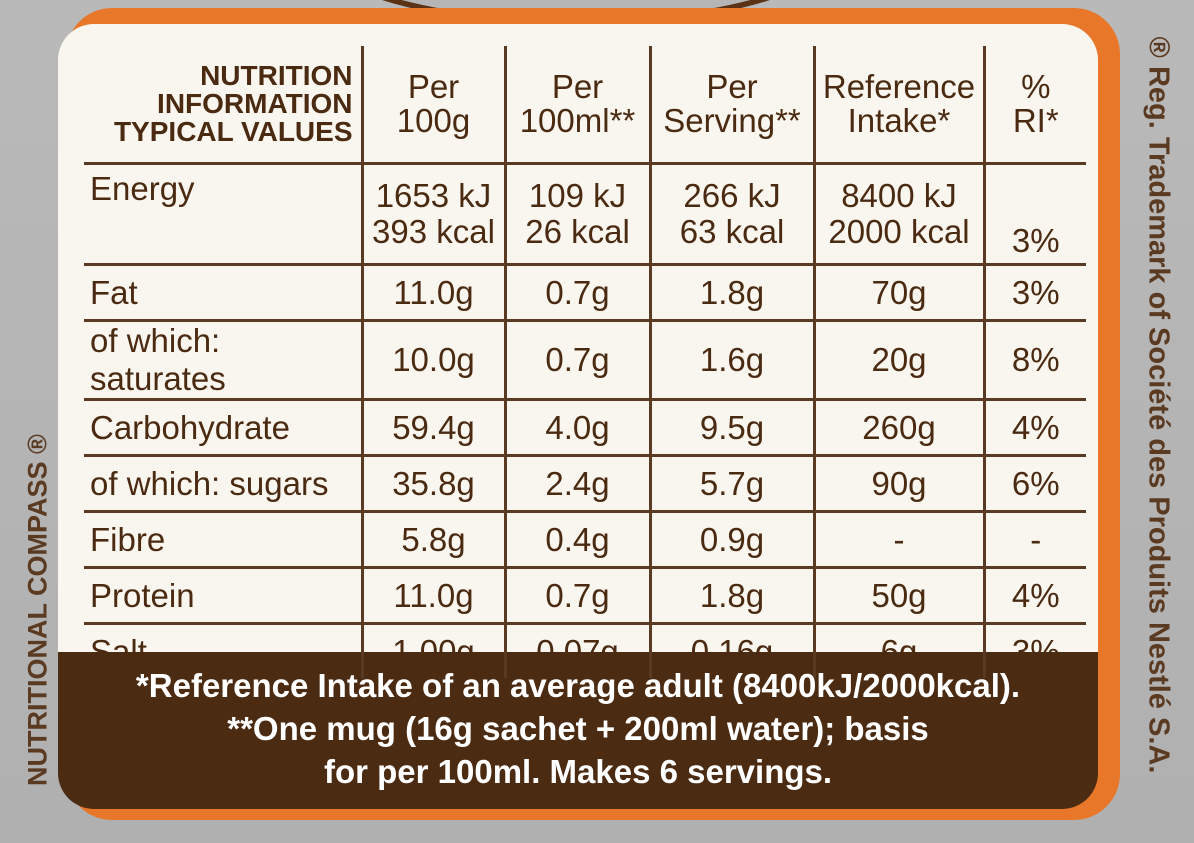 The width and height of the screenshot is (1194, 843). What do you see at coordinates (900, 292) in the screenshot?
I see `value-reference-intake: 70g` at bounding box center [900, 292].